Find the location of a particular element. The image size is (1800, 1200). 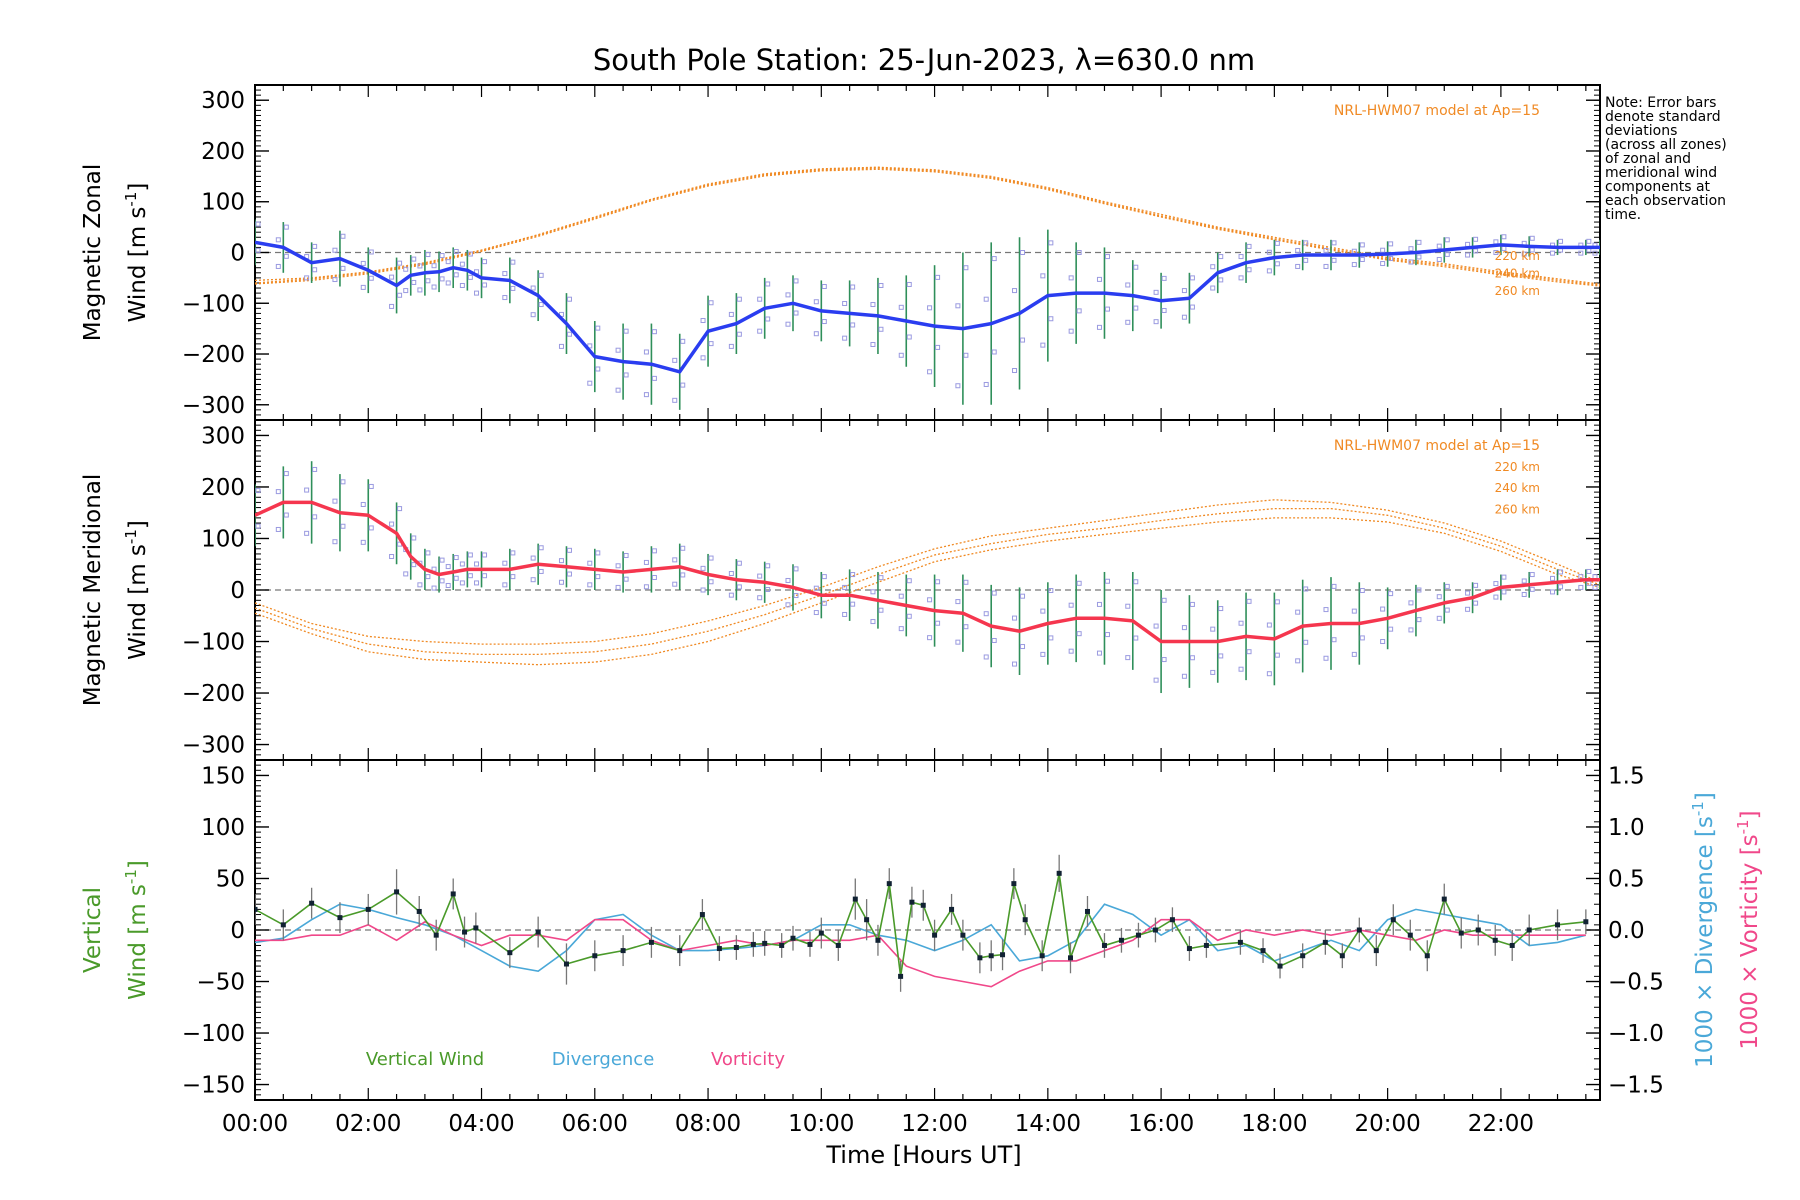

y2-tick-label: 1.5 is located at coordinates (1626, 776).